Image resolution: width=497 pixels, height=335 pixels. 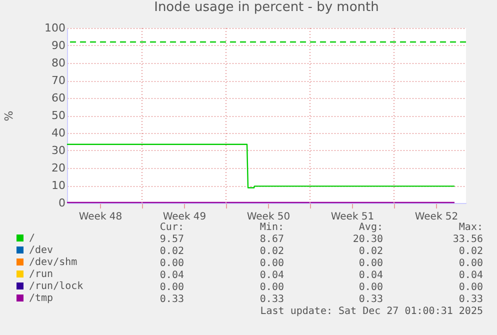 I want to click on y-tick-label: 70, so click(x=59, y=80).